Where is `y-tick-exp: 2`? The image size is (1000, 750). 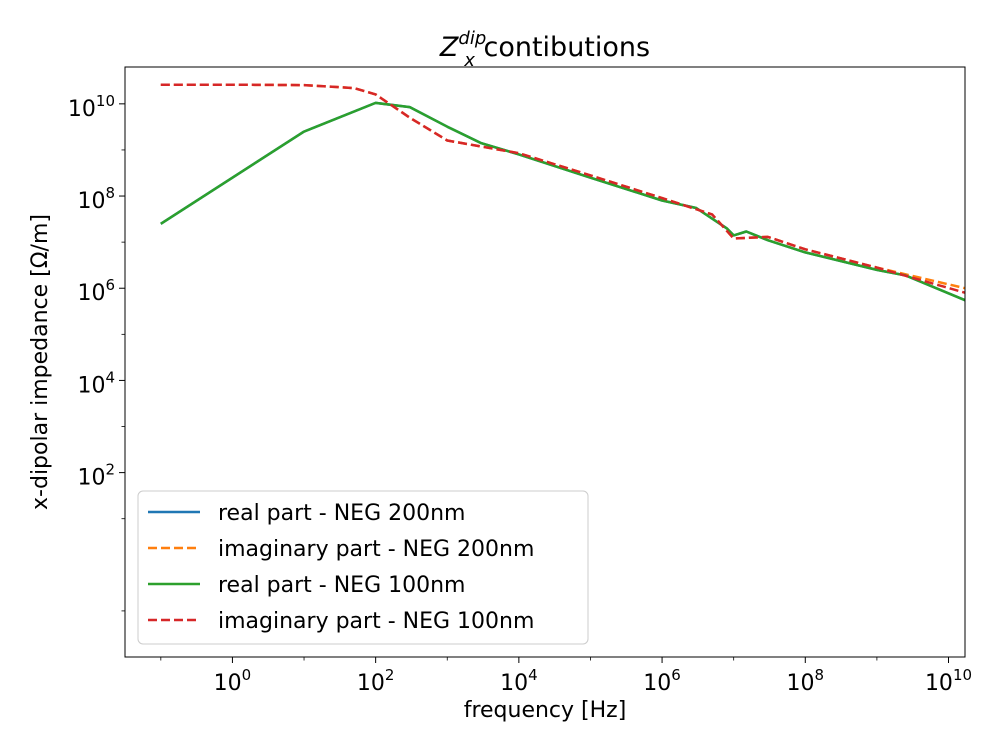 y-tick-exp: 2 is located at coordinates (110, 470).